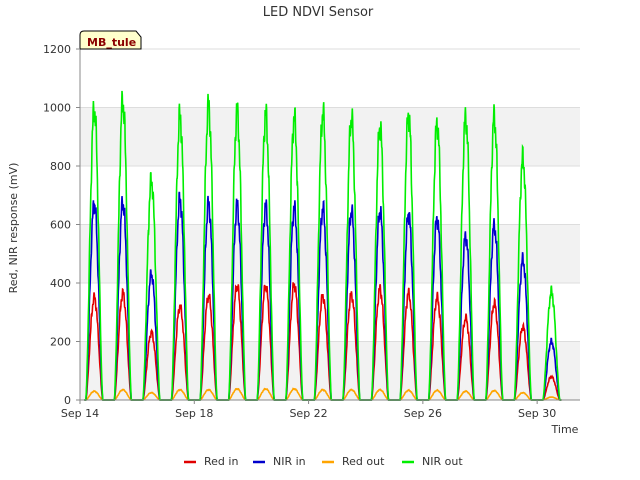 The image size is (640, 480). I want to click on x-tick-labels: Sep 14 Sep 18 Sep 22 Sep 26 Sep 30, so click(308, 410).